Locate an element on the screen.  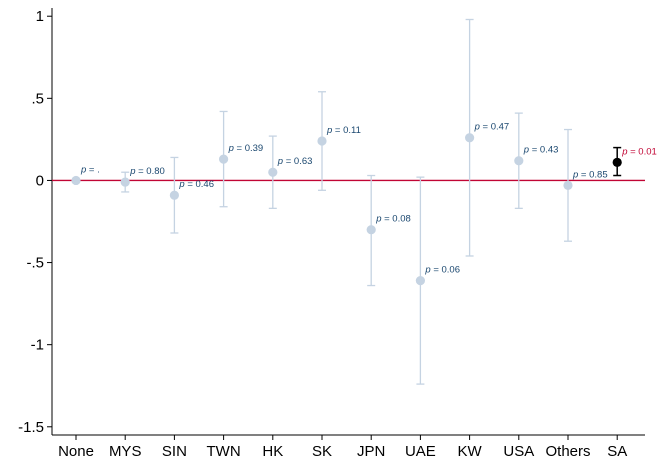
p-value-label: p = 0.06 is located at coordinates (442, 270).